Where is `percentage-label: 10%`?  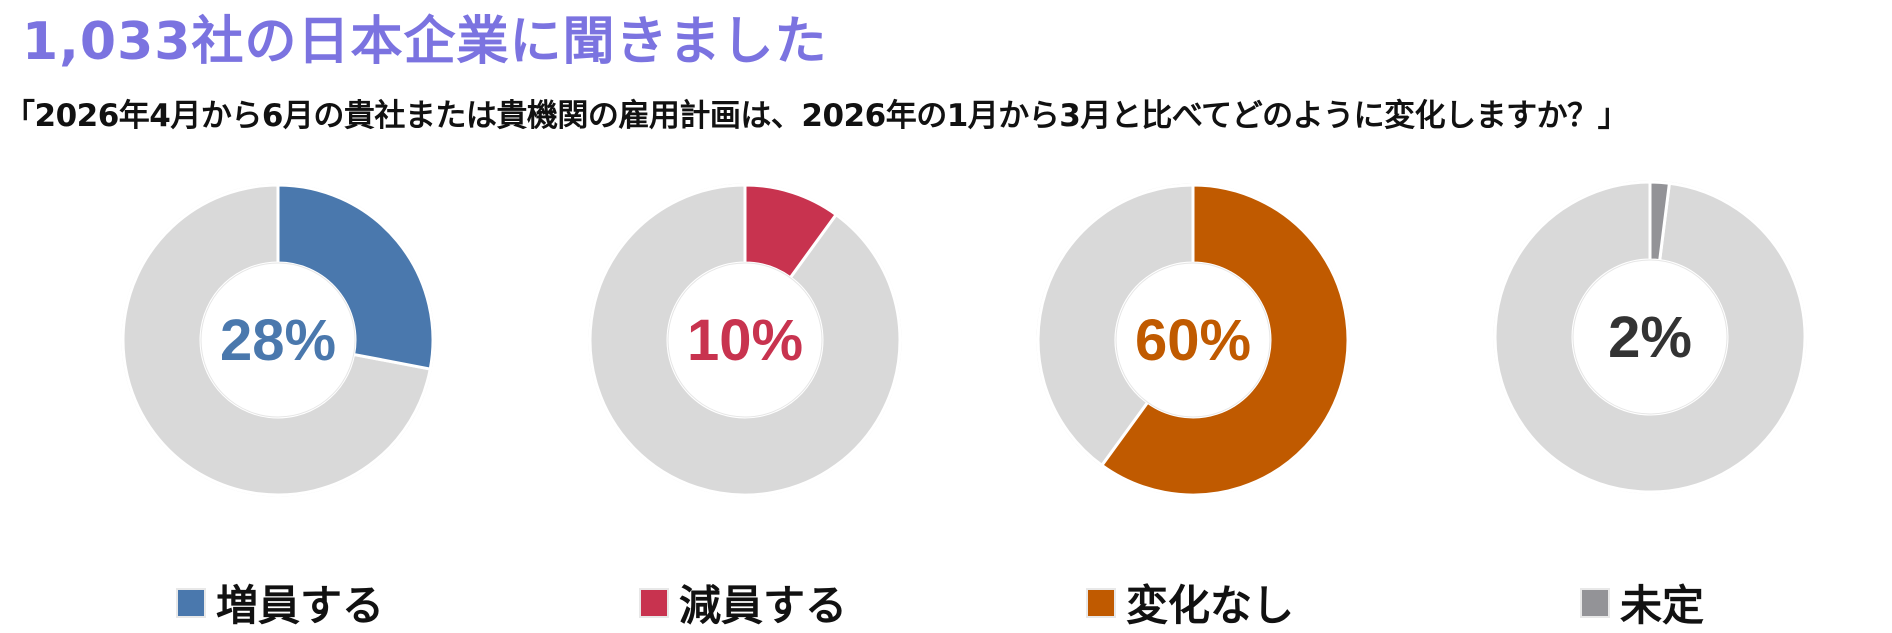 percentage-label: 10% is located at coordinates (745, 340).